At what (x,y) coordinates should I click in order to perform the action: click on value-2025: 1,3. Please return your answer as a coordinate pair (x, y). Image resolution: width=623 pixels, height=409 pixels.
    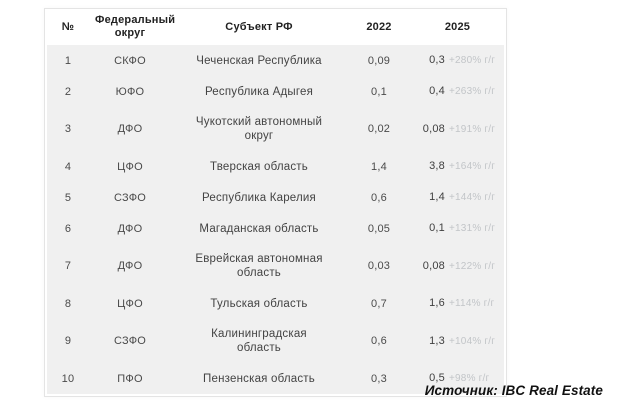
    Looking at the image, I should click on (437, 340).